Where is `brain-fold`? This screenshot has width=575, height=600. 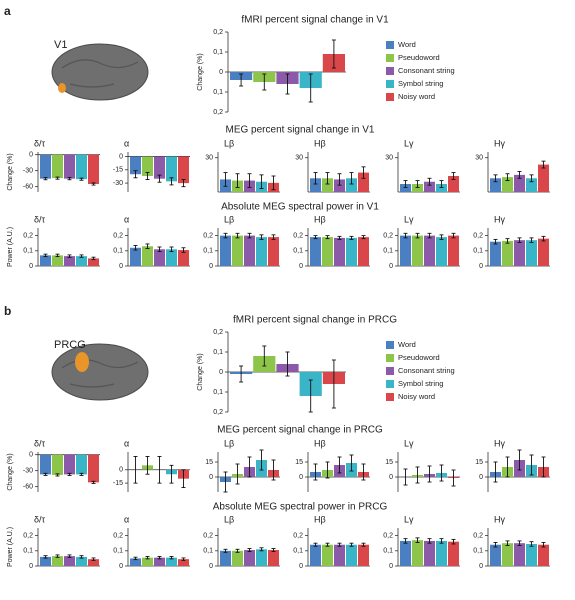
brain-fold is located at coordinates (92, 85).